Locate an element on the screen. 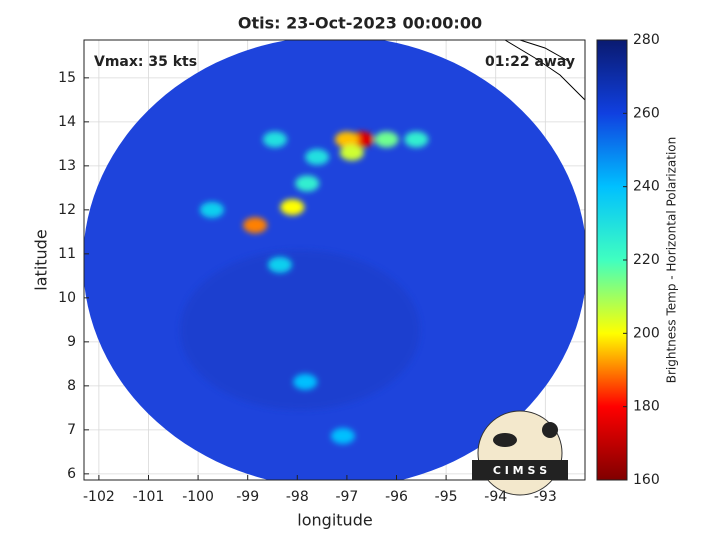  logo-tower is located at coordinates (550, 430).